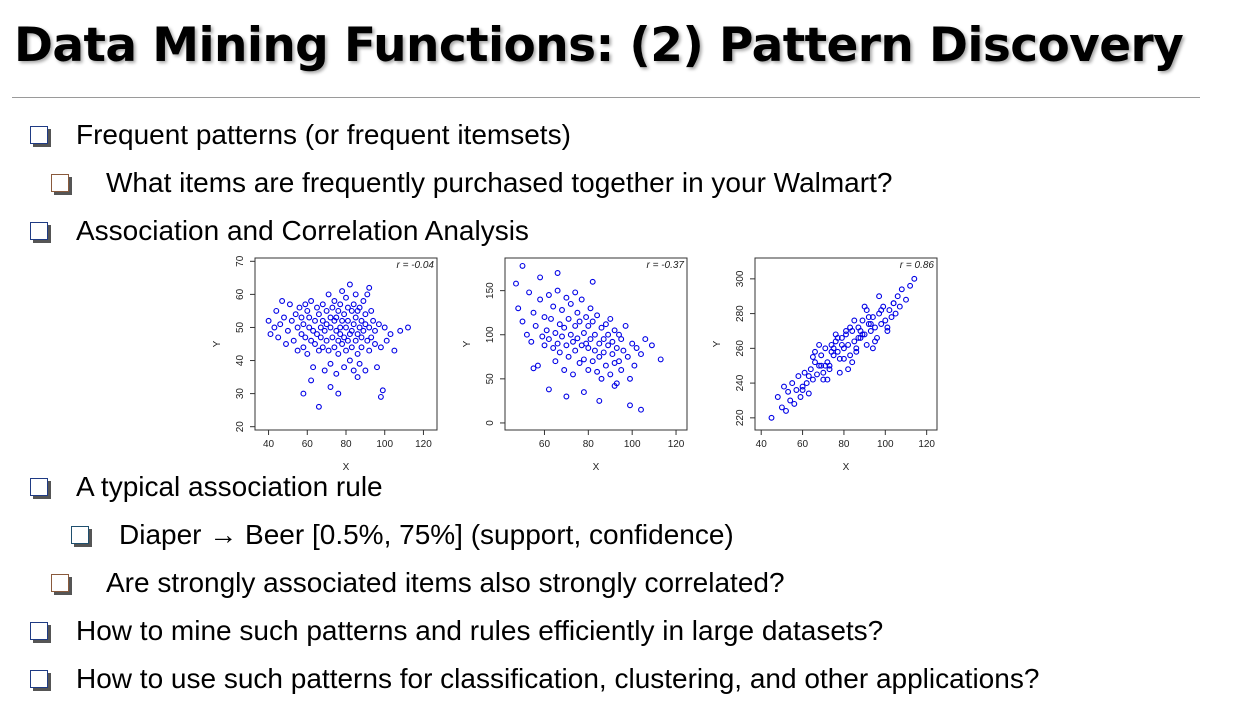 This screenshot has height=701, width=1237. What do you see at coordinates (926, 444) in the screenshot?
I see `x-tick-label: 120` at bounding box center [926, 444].